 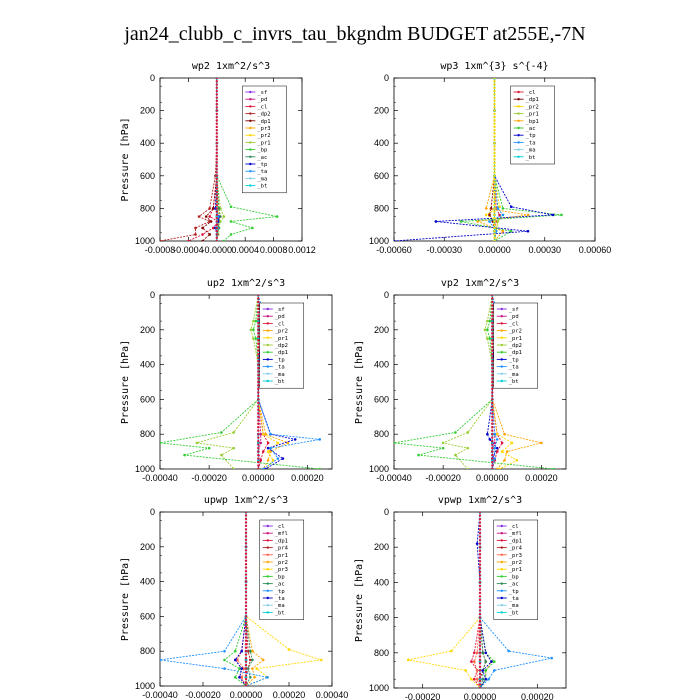 What do you see at coordinates (281, 563) in the screenshot?
I see `legend-entry: _pr2` at bounding box center [281, 563].